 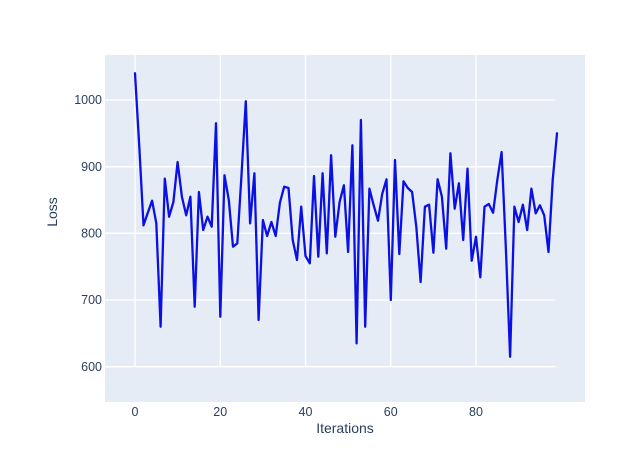 I want to click on x-tick-label-40: 40, so click(x=306, y=412).